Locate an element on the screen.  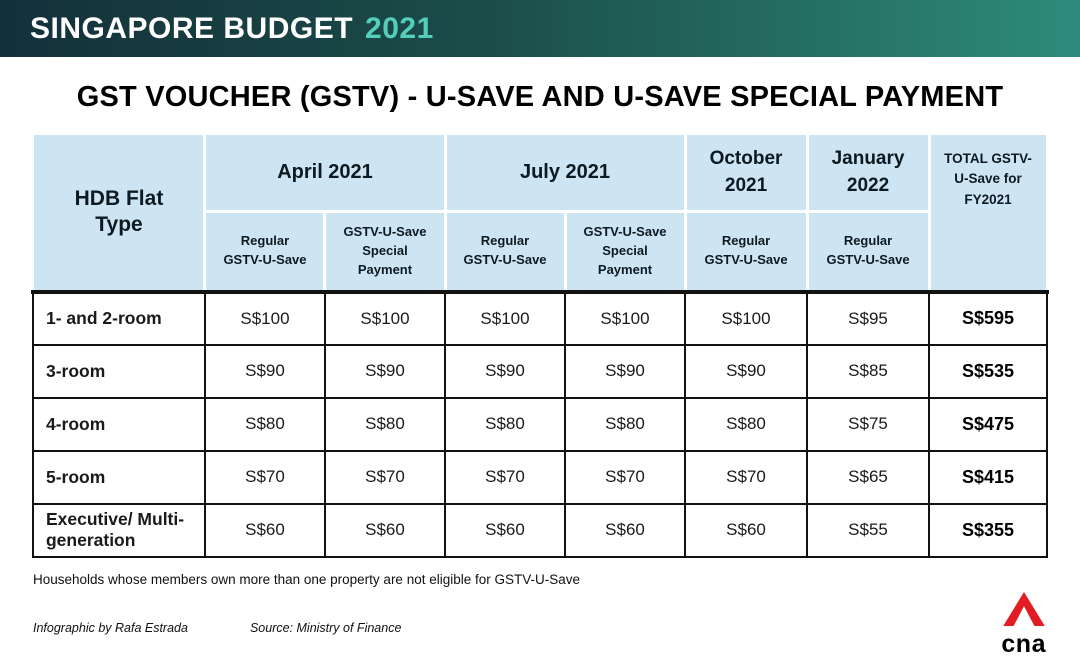
table-row: 3-room S$90 S$90 S$90 S$90 S$90 S$85 S$535 is located at coordinates (540, 371).